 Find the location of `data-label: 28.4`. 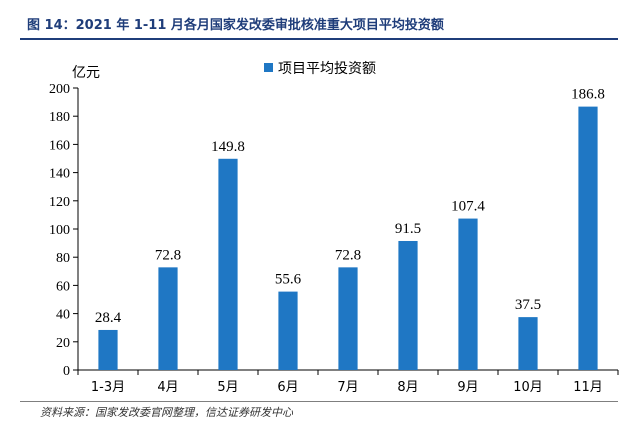

data-label: 28.4 is located at coordinates (108, 318).